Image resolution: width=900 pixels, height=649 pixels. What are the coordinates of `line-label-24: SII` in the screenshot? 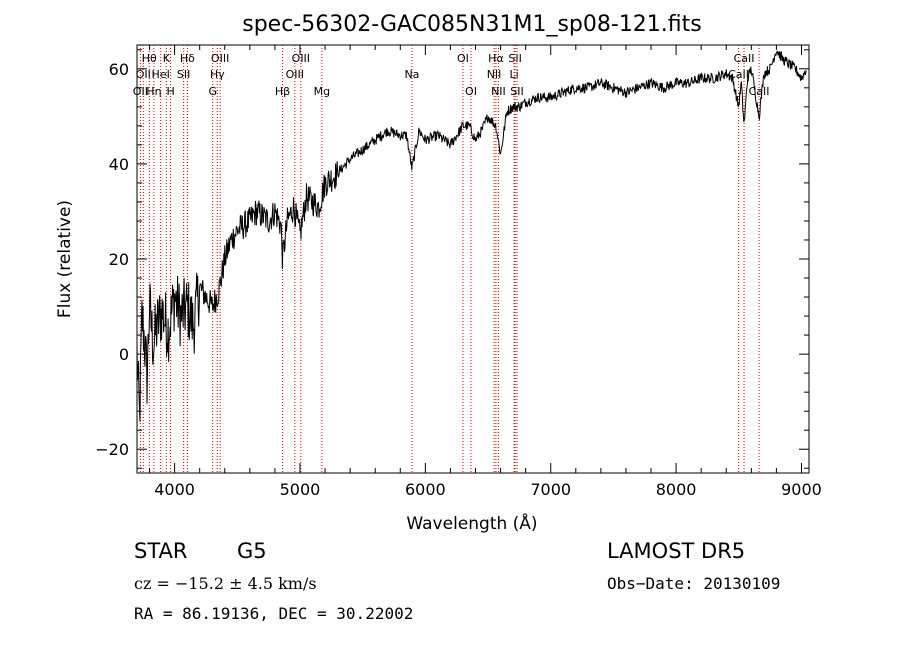 It's located at (516, 91).